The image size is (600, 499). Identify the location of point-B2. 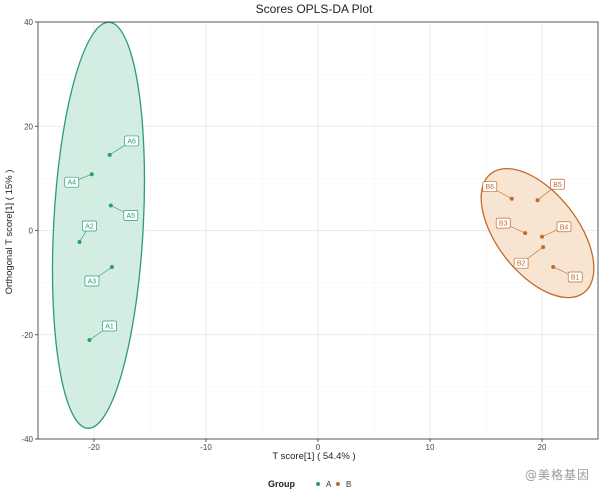
(543, 247).